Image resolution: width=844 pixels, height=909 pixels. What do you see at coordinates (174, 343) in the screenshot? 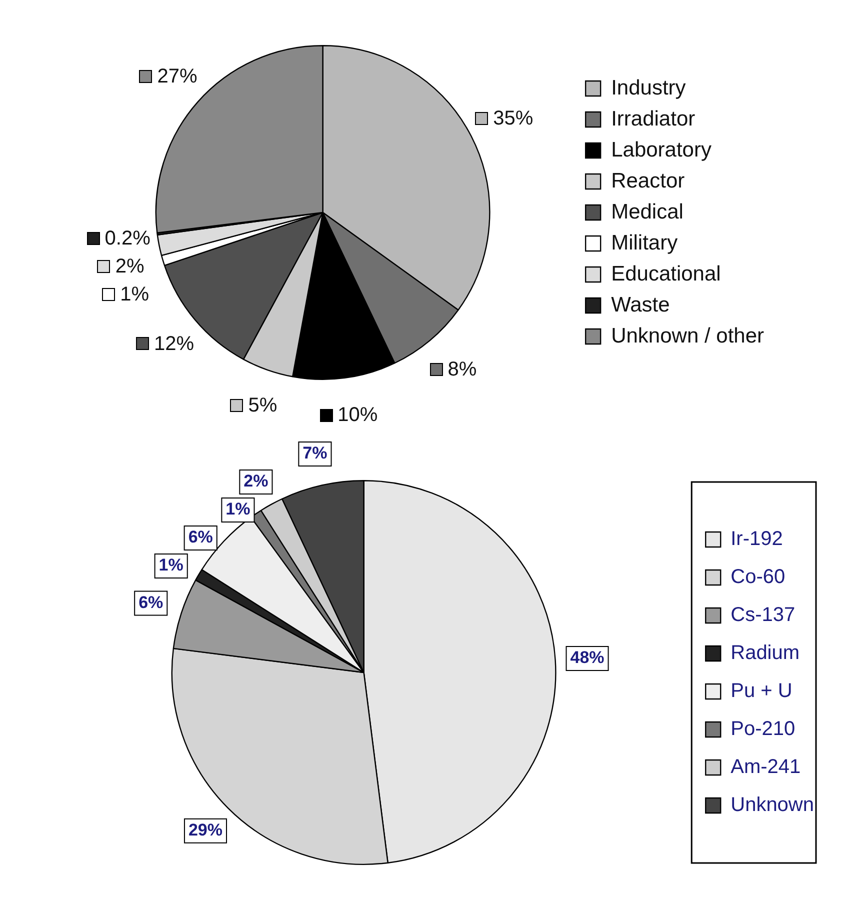
I see `data-label: 12%` at bounding box center [174, 343].